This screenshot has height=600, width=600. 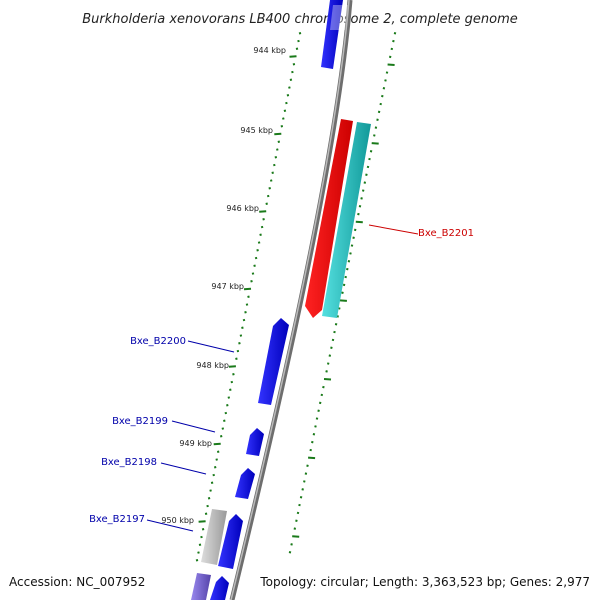 What do you see at coordinates (201, 586) in the screenshot?
I see `gene-purple-partial` at bounding box center [201, 586].